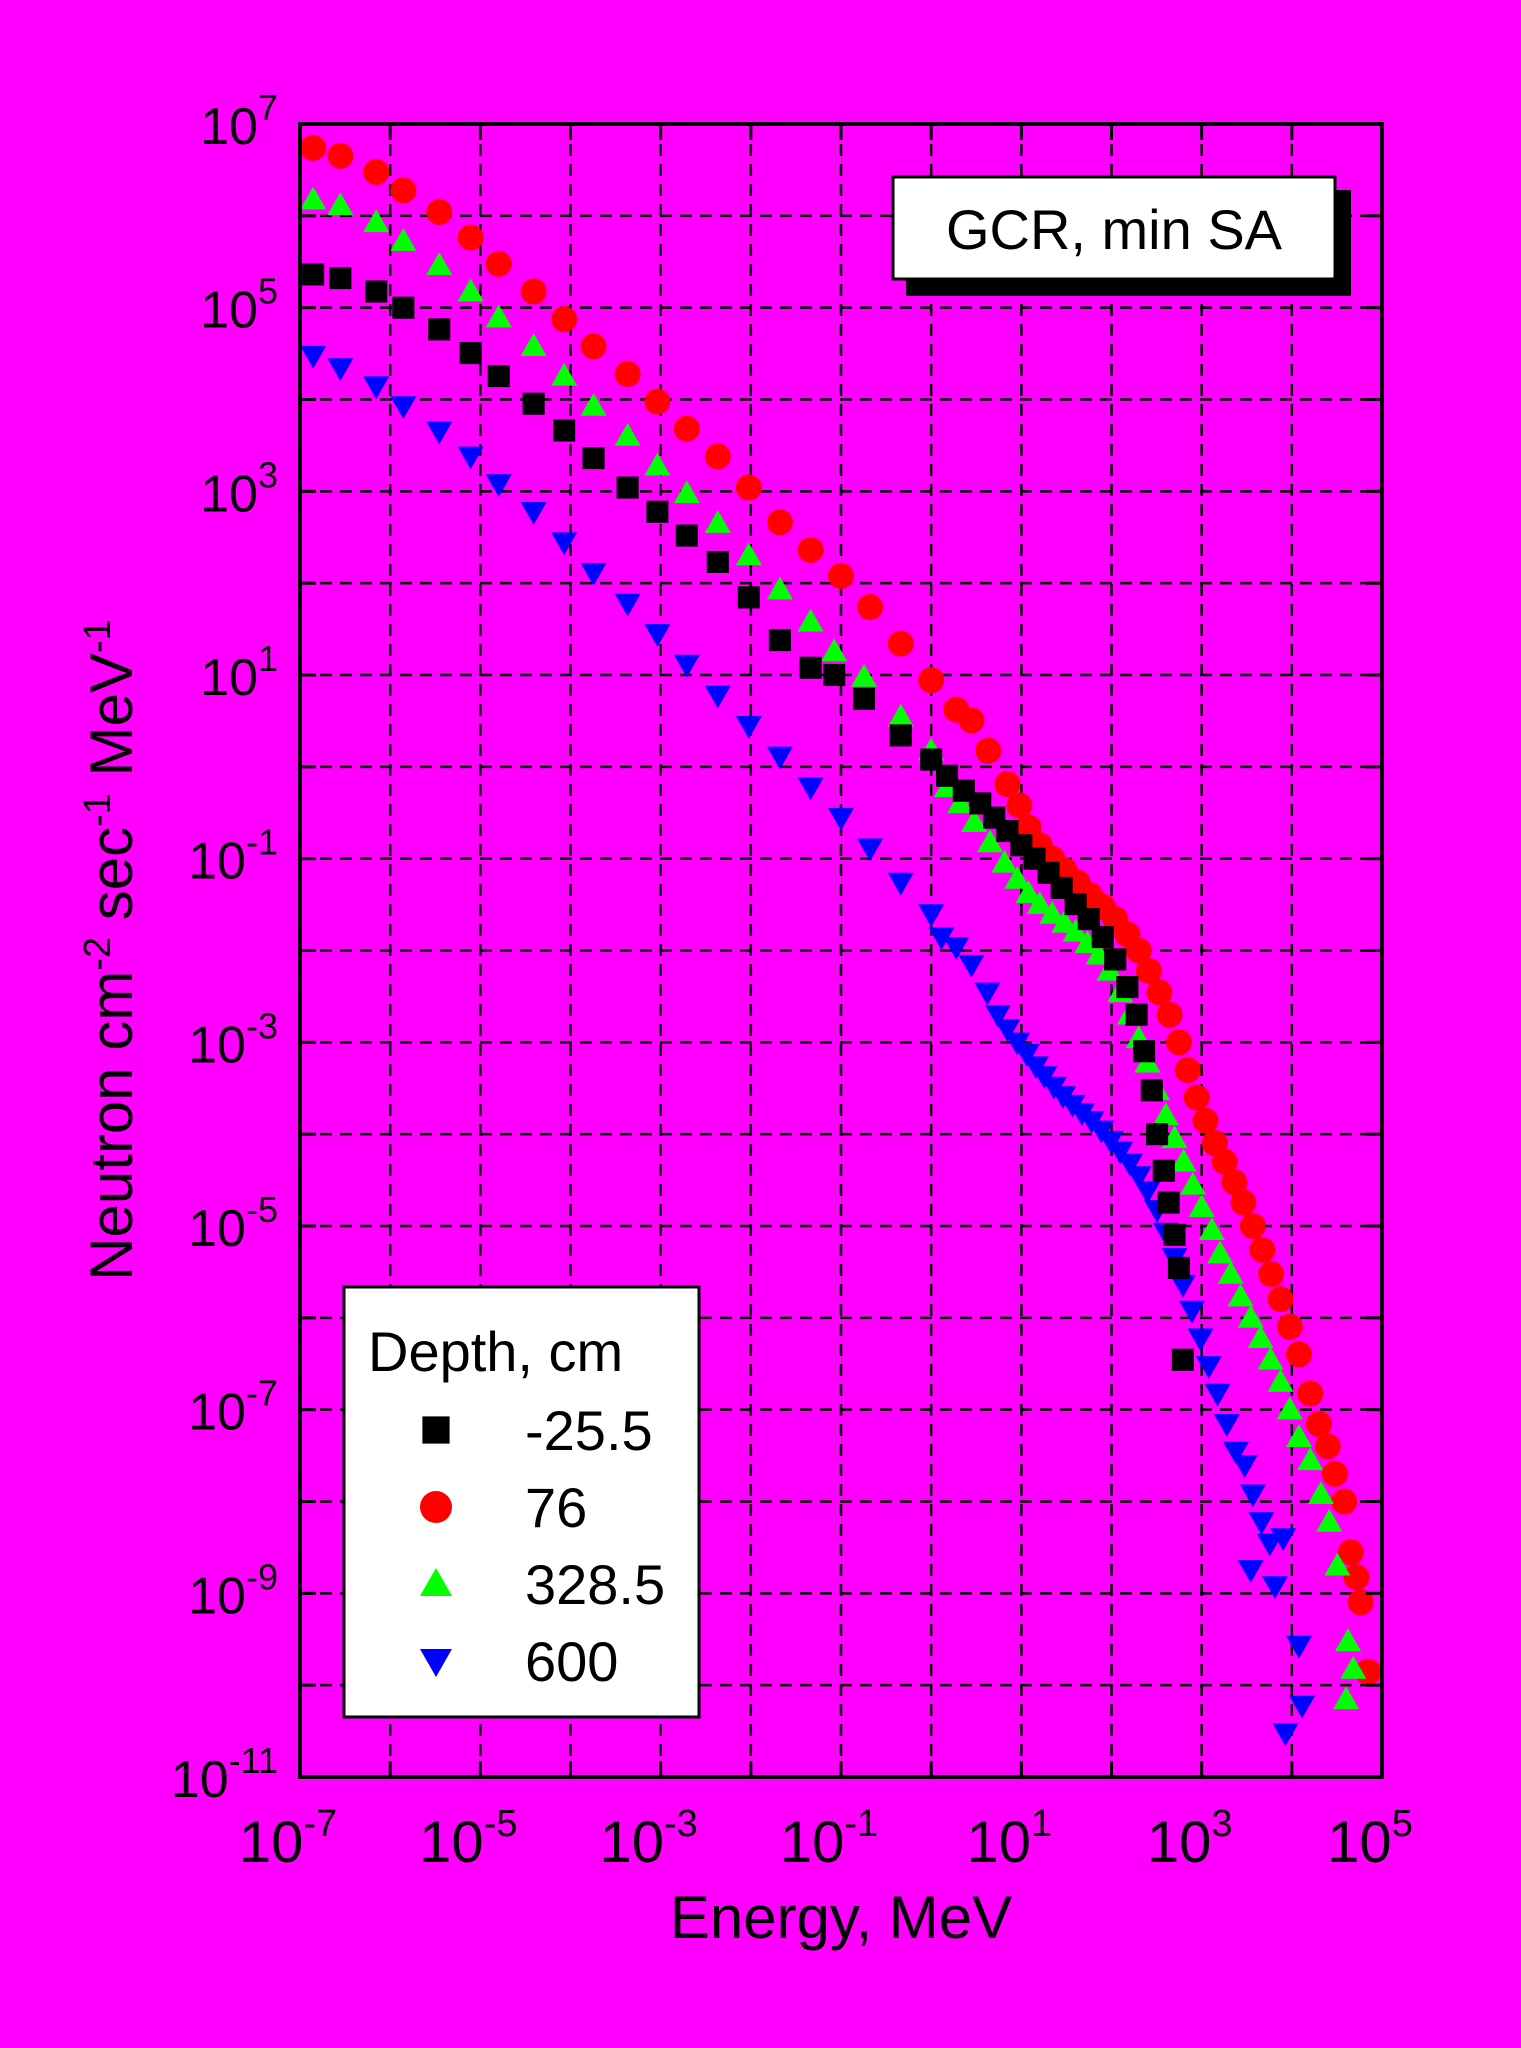 This screenshot has height=2048, width=1521. I want to click on annotation-box-frame, so click(1114, 228).